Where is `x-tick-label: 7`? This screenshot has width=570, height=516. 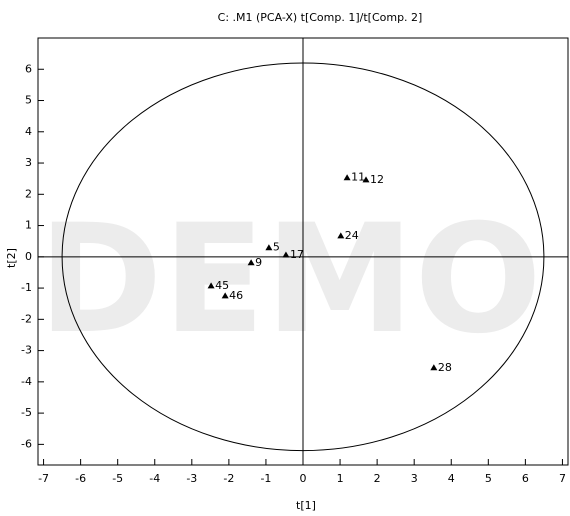
x-tick-label: 7 is located at coordinates (562, 478).